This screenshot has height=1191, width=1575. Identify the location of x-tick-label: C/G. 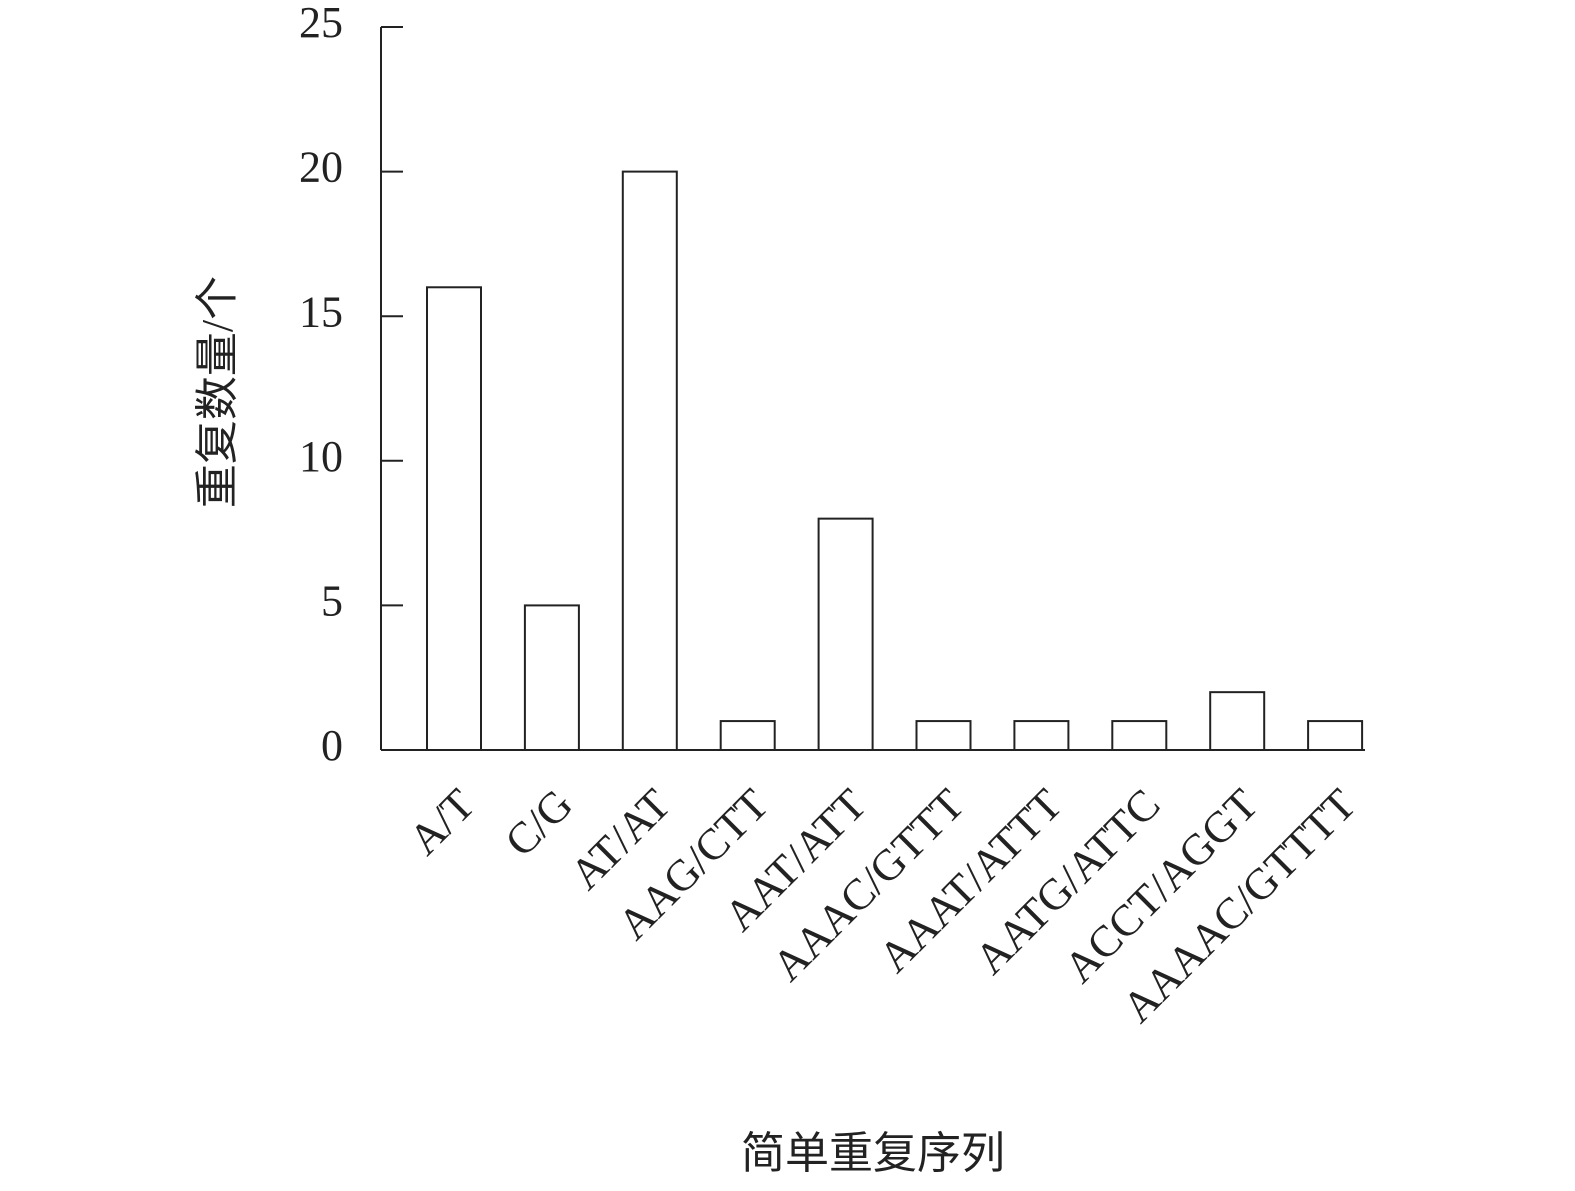
(539, 823).